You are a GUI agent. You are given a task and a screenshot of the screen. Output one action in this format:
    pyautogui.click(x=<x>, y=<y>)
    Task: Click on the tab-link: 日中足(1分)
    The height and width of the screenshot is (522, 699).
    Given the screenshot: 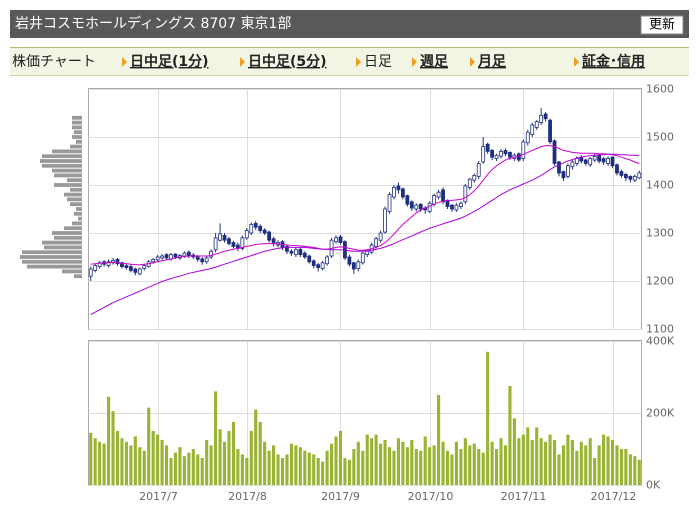 What is the action you would take?
    pyautogui.click(x=169, y=61)
    